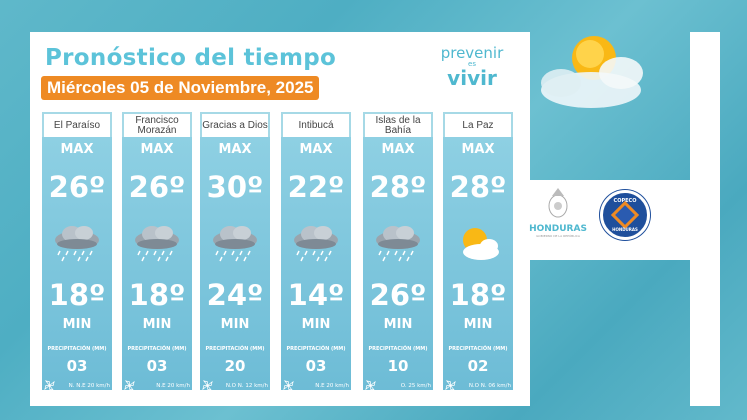 The width and height of the screenshot is (747, 420). I want to click on date-badge: Miércoles 05 de Noviembre, 2025, so click(180, 88).